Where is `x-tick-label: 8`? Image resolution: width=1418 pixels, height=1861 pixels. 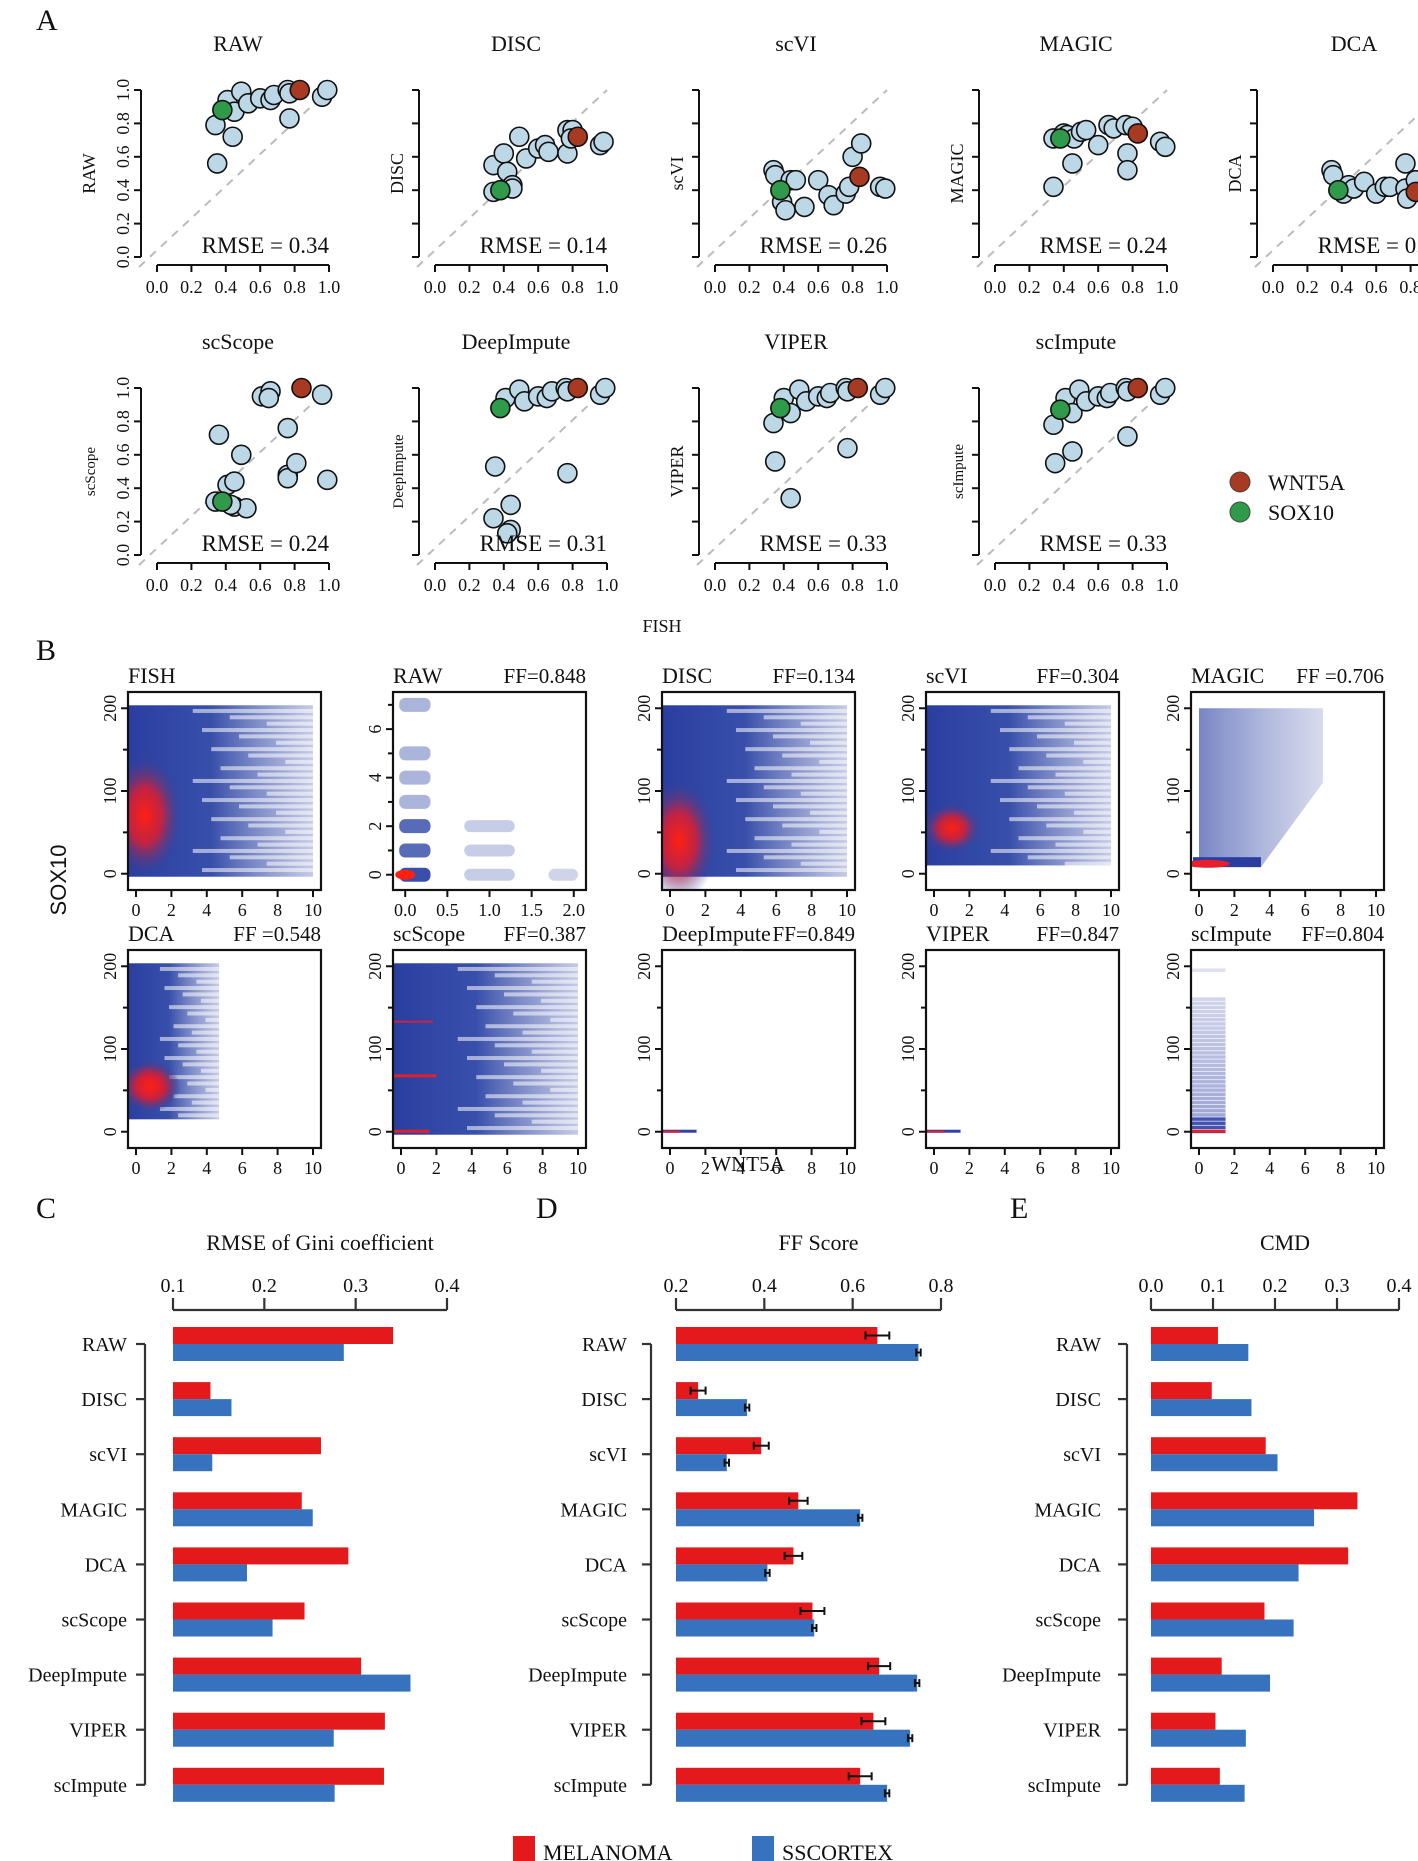
x-tick-label: 8 is located at coordinates (277, 1168).